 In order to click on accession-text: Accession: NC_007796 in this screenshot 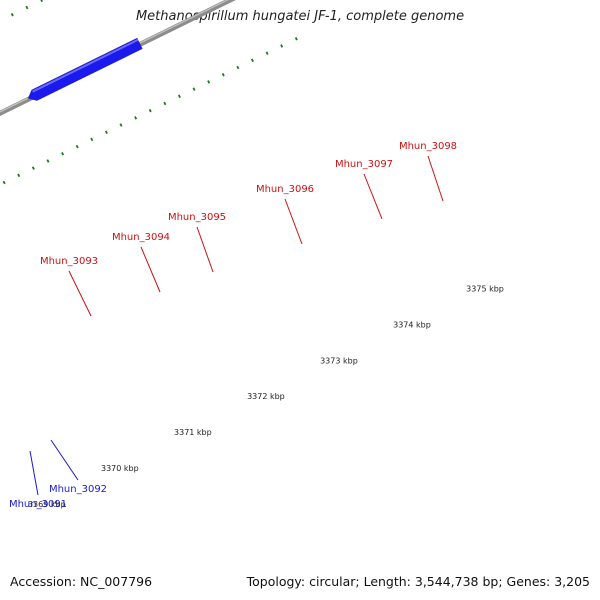, I will do `click(81, 581)`.